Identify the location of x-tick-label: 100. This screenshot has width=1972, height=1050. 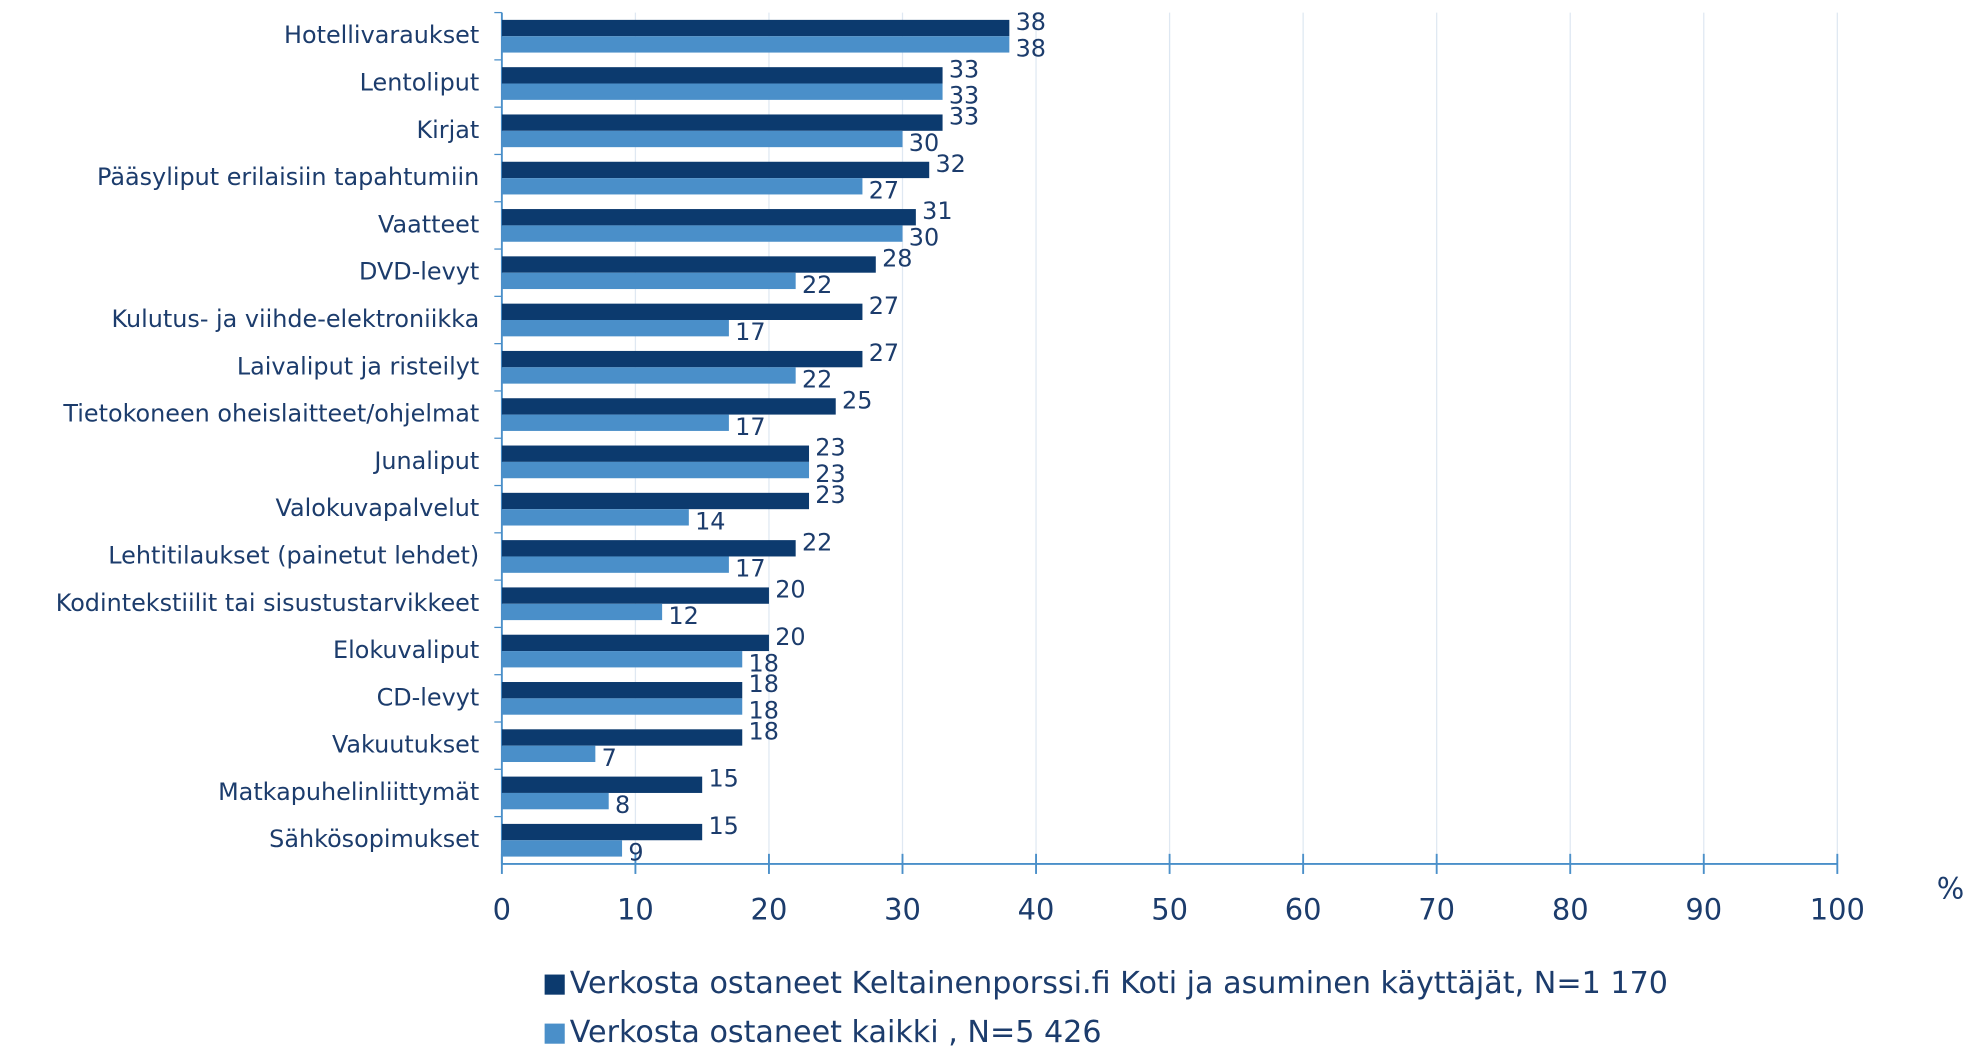
(1837, 910).